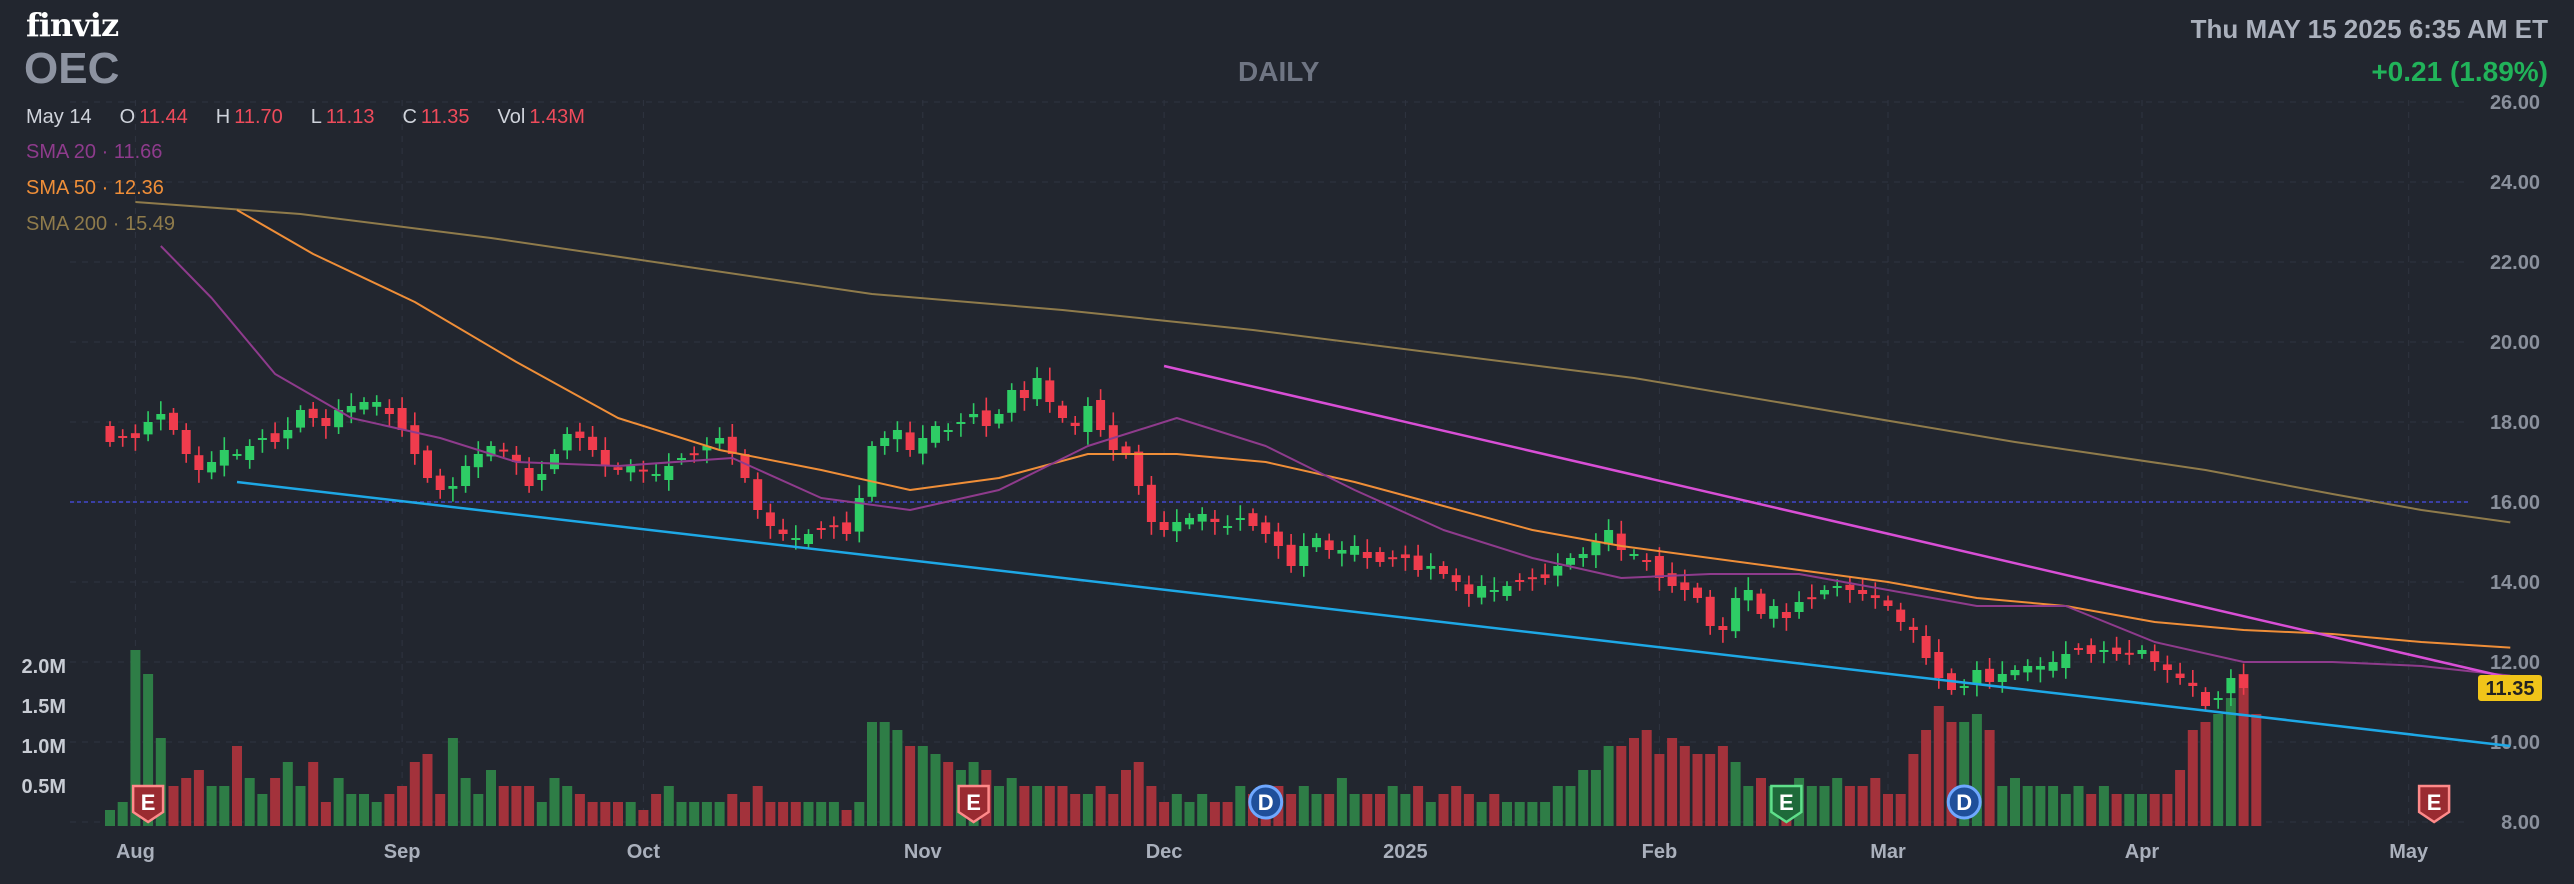 This screenshot has height=884, width=2574. What do you see at coordinates (1266, 802) in the screenshot?
I see `dividend-icon` at bounding box center [1266, 802].